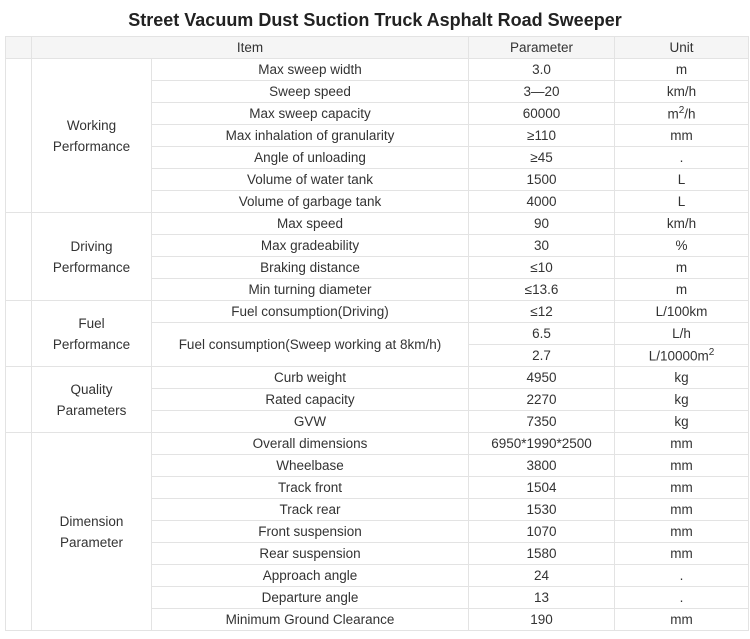  Describe the element at coordinates (681, 311) in the screenshot. I see `unit-text: L/100km` at that location.